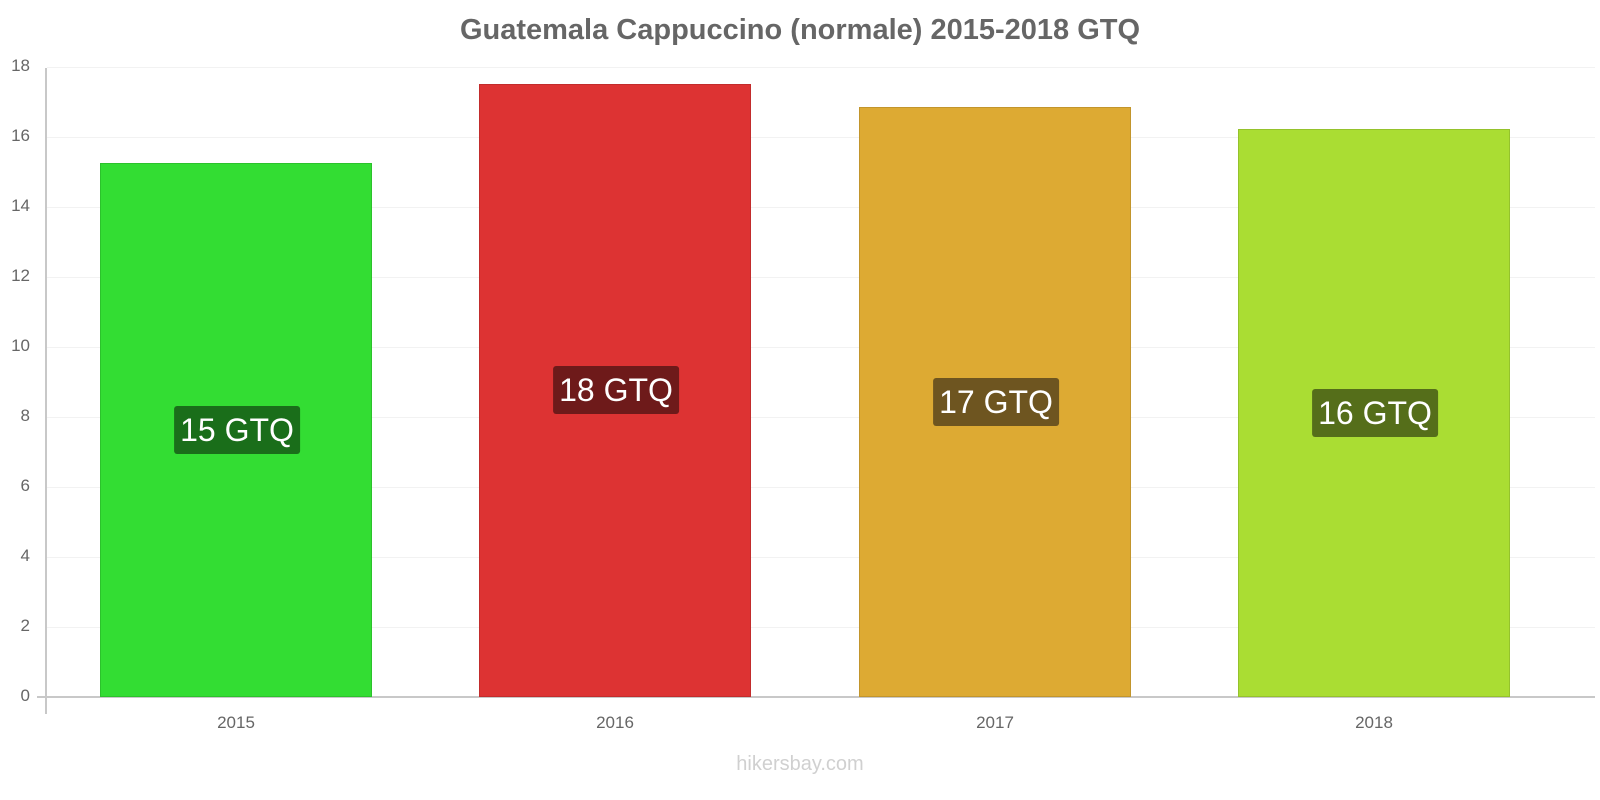  I want to click on y-tick-label: 8, so click(25, 415).